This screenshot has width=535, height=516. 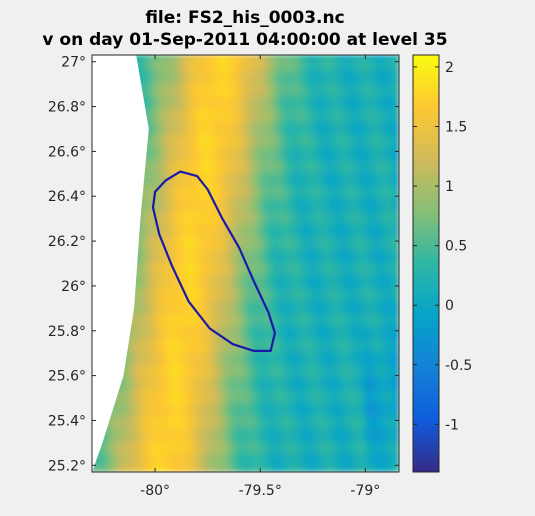 I want to click on land-area, so click(x=120, y=263).